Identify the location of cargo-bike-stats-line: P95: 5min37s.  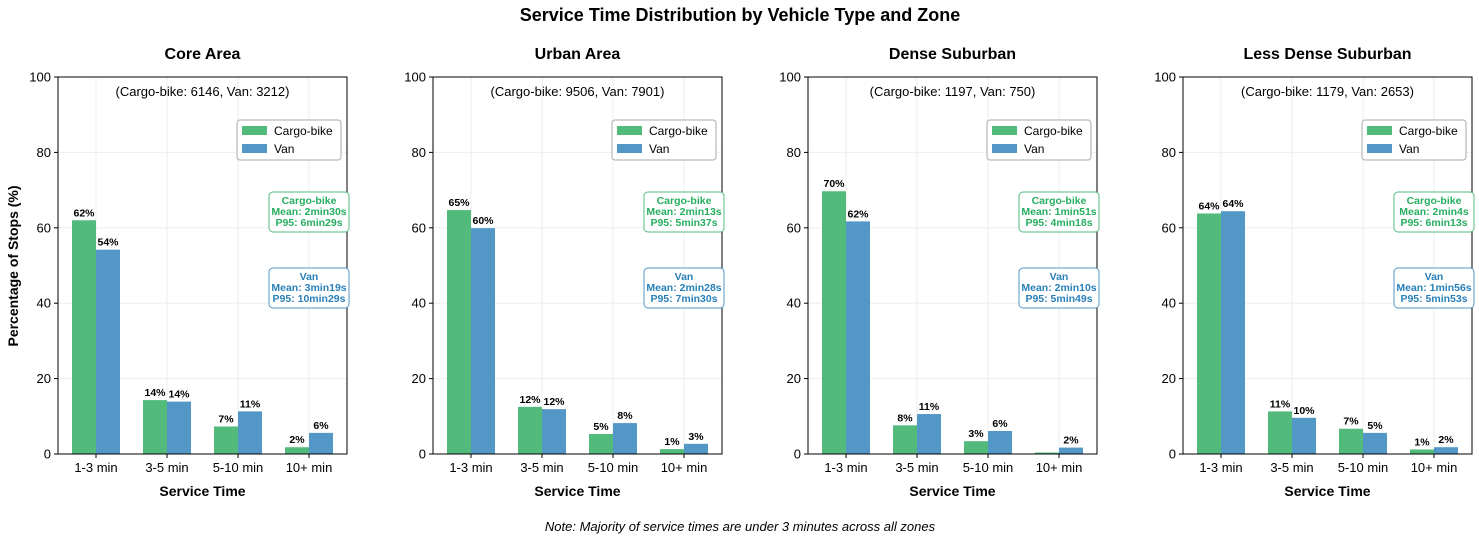
(683, 223).